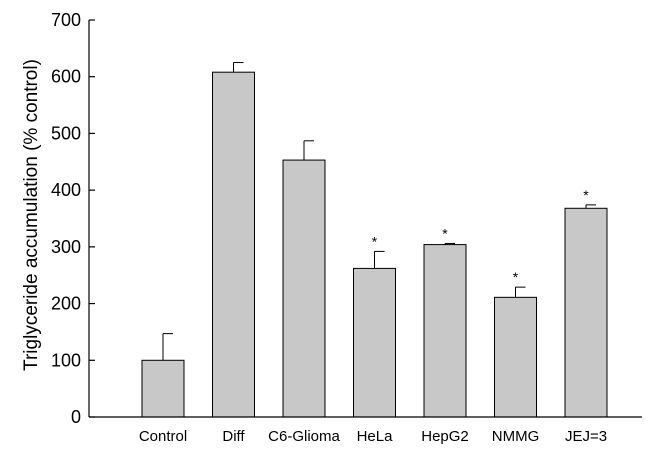 The width and height of the screenshot is (656, 449). I want to click on significance-markers-group: * * * *, so click(481, 236).